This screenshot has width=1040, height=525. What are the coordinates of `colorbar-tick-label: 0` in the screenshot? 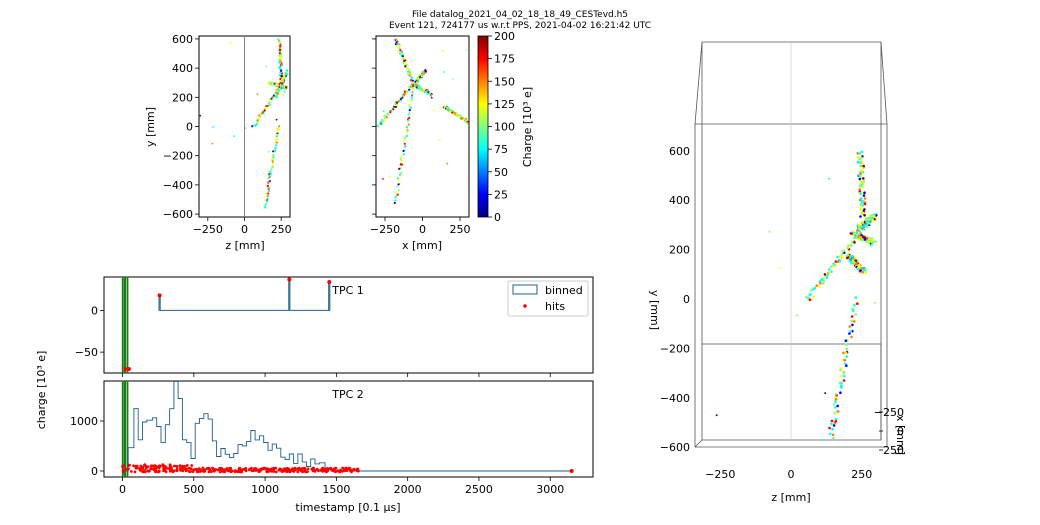 It's located at (497, 217).